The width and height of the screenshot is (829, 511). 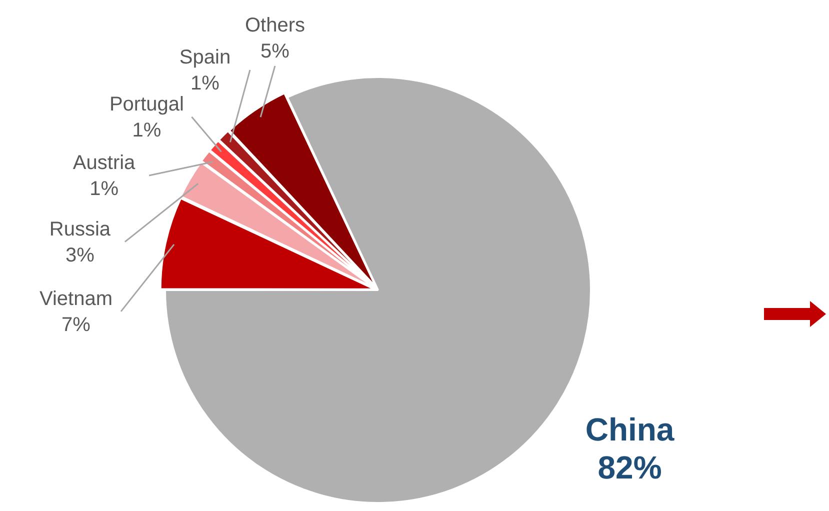 I want to click on slice-label: Austria, so click(x=104, y=163).